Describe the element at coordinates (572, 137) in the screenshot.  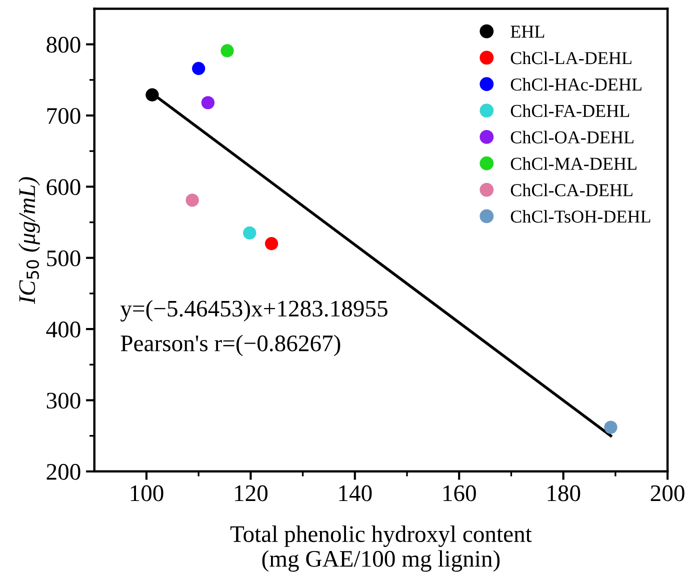
I see `legend-label: ChCl-OA-DEHL` at that location.